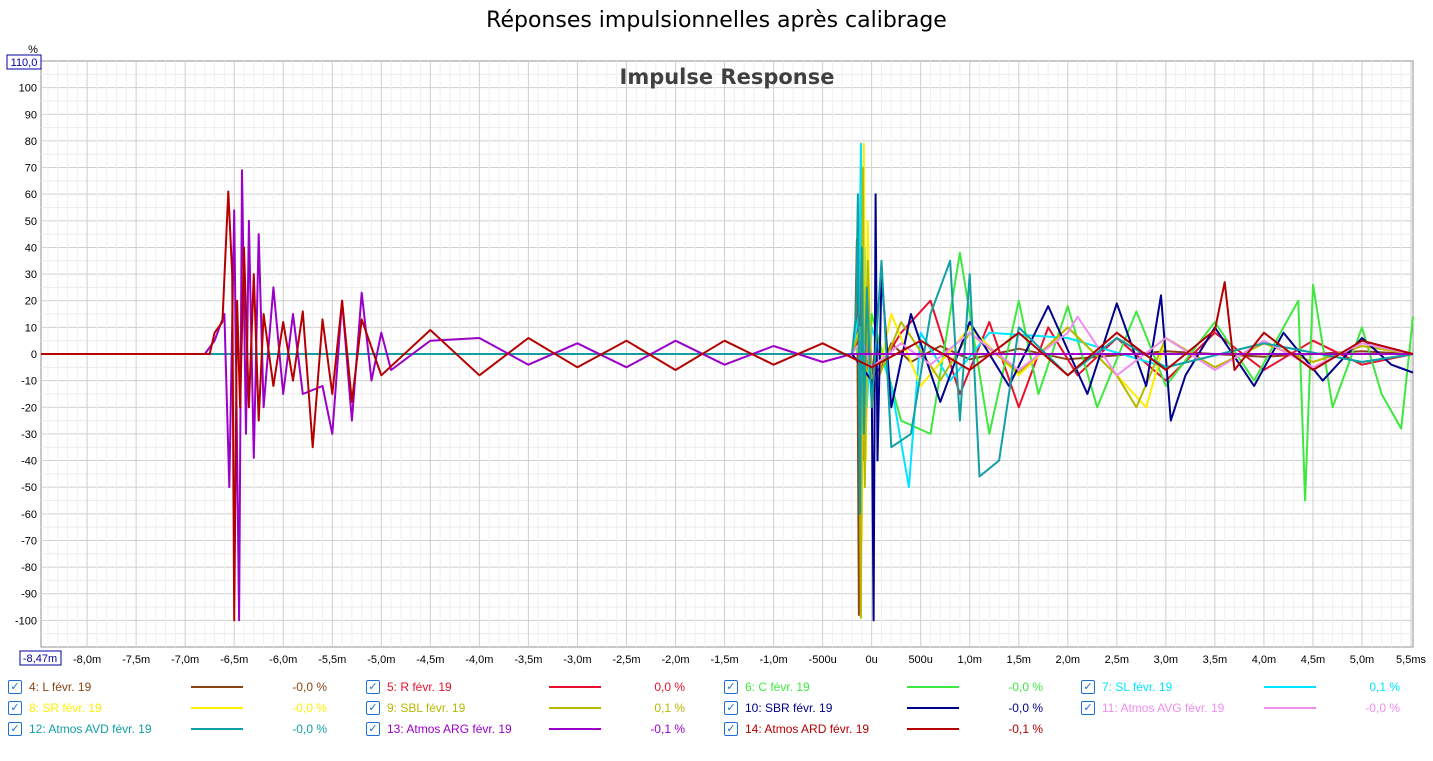 The image size is (1433, 761). Describe the element at coordinates (28, 89) in the screenshot. I see `y-tick-label: 100` at that location.